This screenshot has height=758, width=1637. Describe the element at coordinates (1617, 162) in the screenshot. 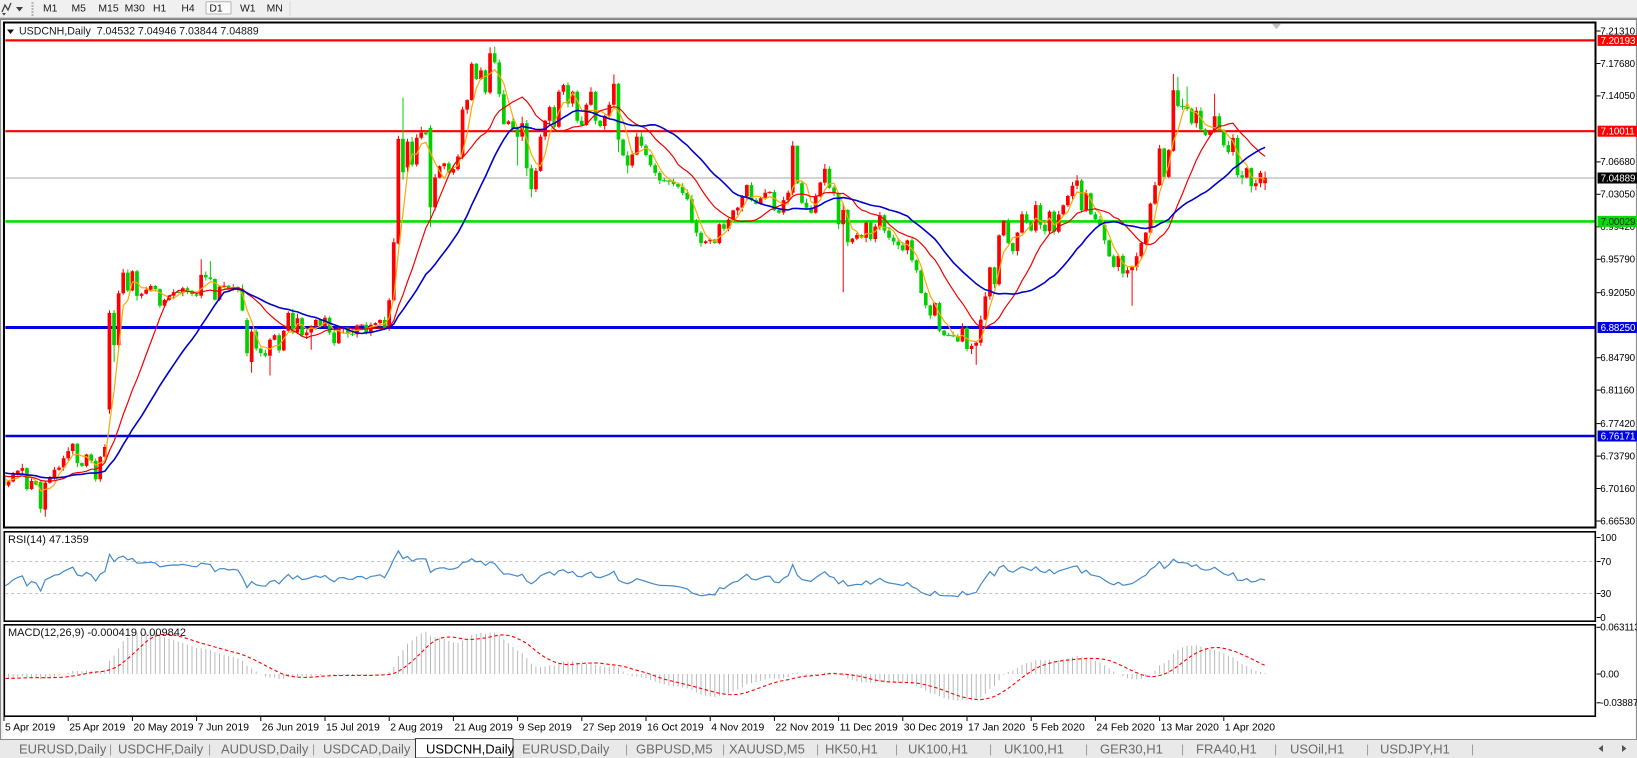

I see `svg-text: 7.06680` at that location.